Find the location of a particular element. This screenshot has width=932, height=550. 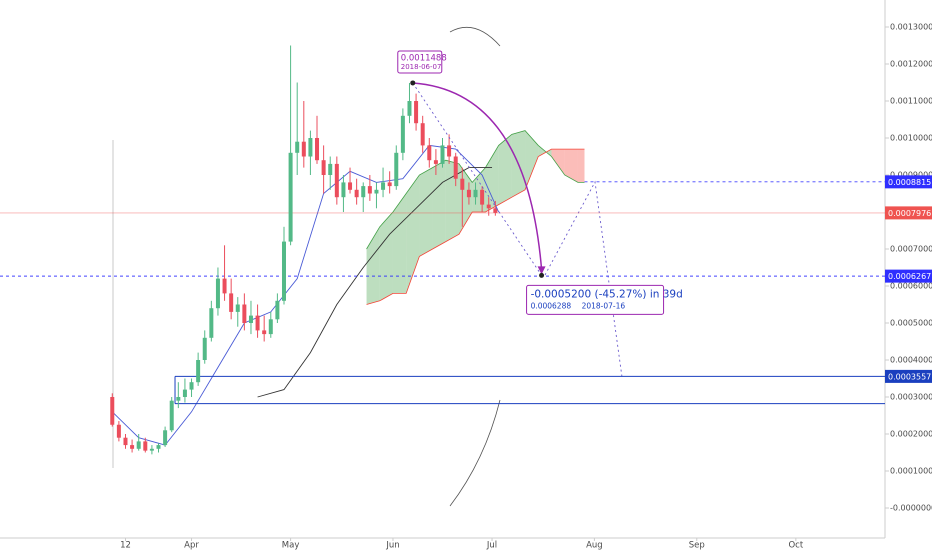

x-tick-label: Jul is located at coordinates (491, 545).